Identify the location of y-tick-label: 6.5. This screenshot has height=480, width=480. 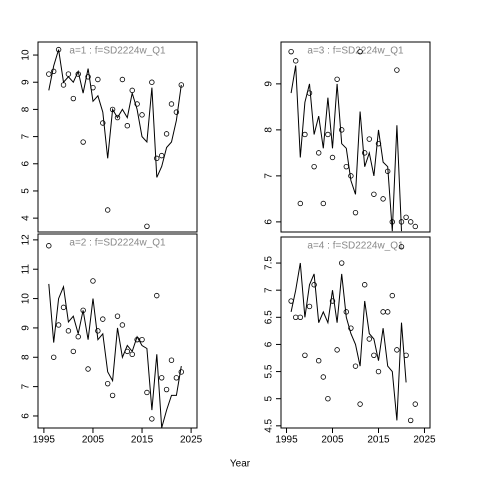
(269, 317).